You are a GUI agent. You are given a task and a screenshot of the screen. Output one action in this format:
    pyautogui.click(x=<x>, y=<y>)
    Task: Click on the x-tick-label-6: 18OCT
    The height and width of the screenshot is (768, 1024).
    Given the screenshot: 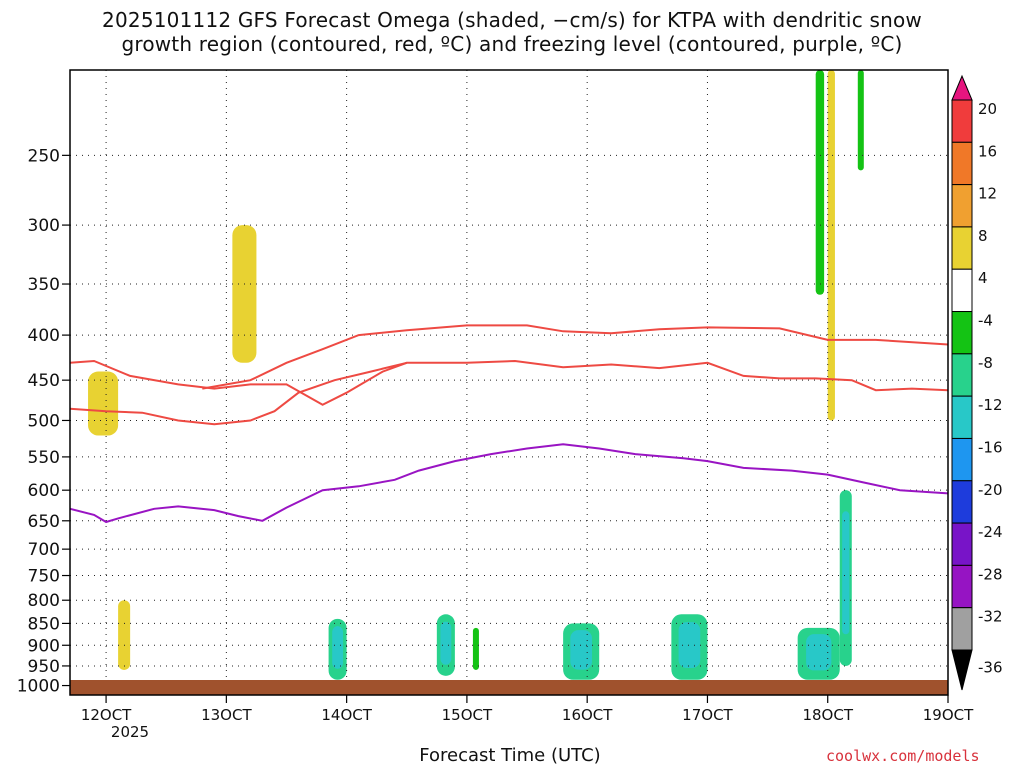 What is the action you would take?
    pyautogui.click(x=827, y=715)
    